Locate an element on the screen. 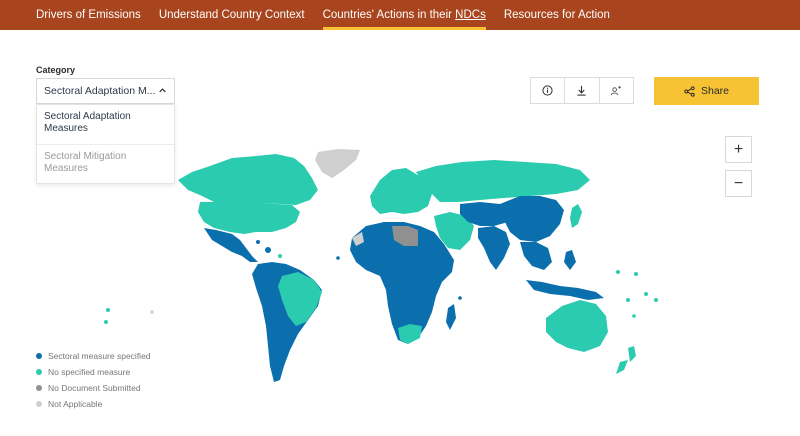 Image resolution: width=800 pixels, height=436 pixels. region-southeast-asia is located at coordinates (536, 256).